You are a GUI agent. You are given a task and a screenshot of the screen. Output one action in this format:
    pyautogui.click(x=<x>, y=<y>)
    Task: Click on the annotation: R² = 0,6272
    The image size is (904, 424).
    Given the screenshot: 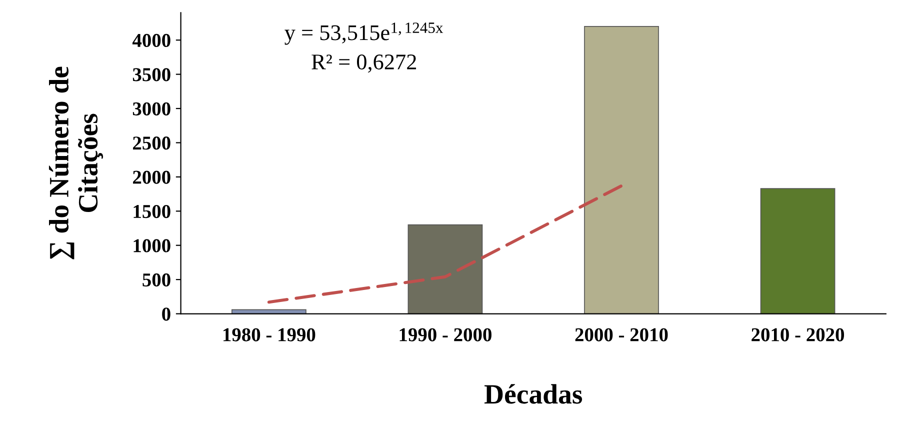 What is the action you would take?
    pyautogui.click(x=364, y=63)
    